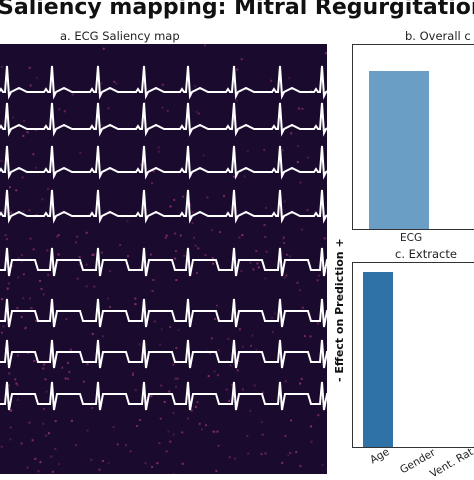  Describe the element at coordinates (380, 456) in the screenshot. I see `extracted-x-tick: Age` at that location.